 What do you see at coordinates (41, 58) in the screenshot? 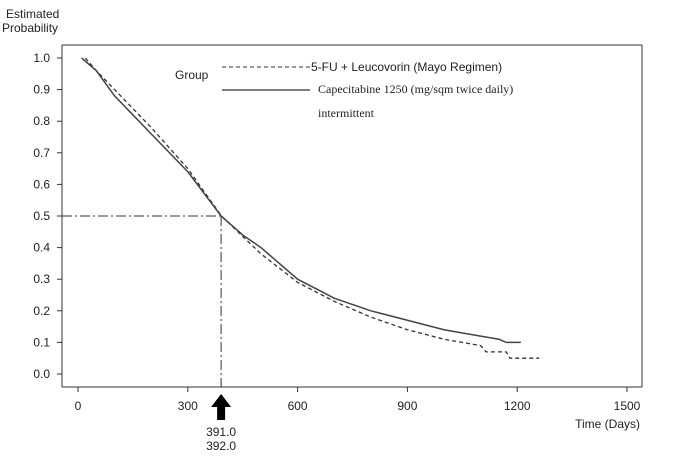
I see `y-tick-label: 1.0` at bounding box center [41, 58].